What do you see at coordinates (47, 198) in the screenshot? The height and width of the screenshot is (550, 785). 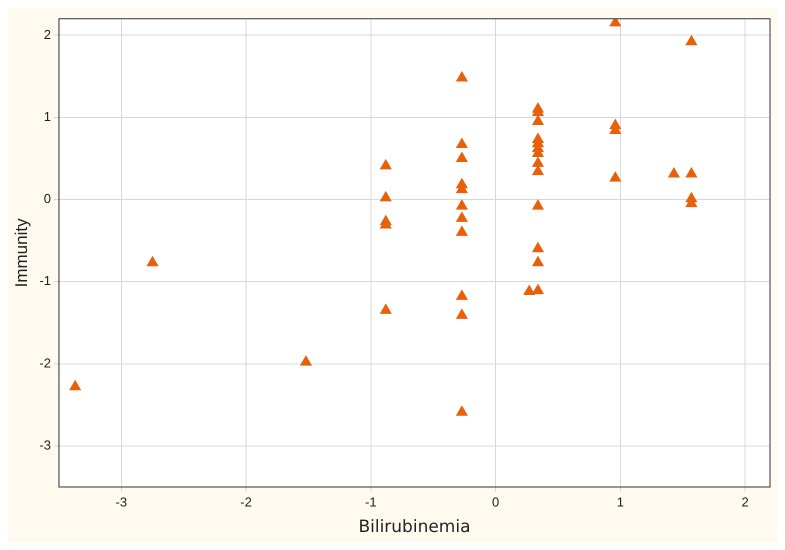 I see `y-tick-label: 0` at bounding box center [47, 198].